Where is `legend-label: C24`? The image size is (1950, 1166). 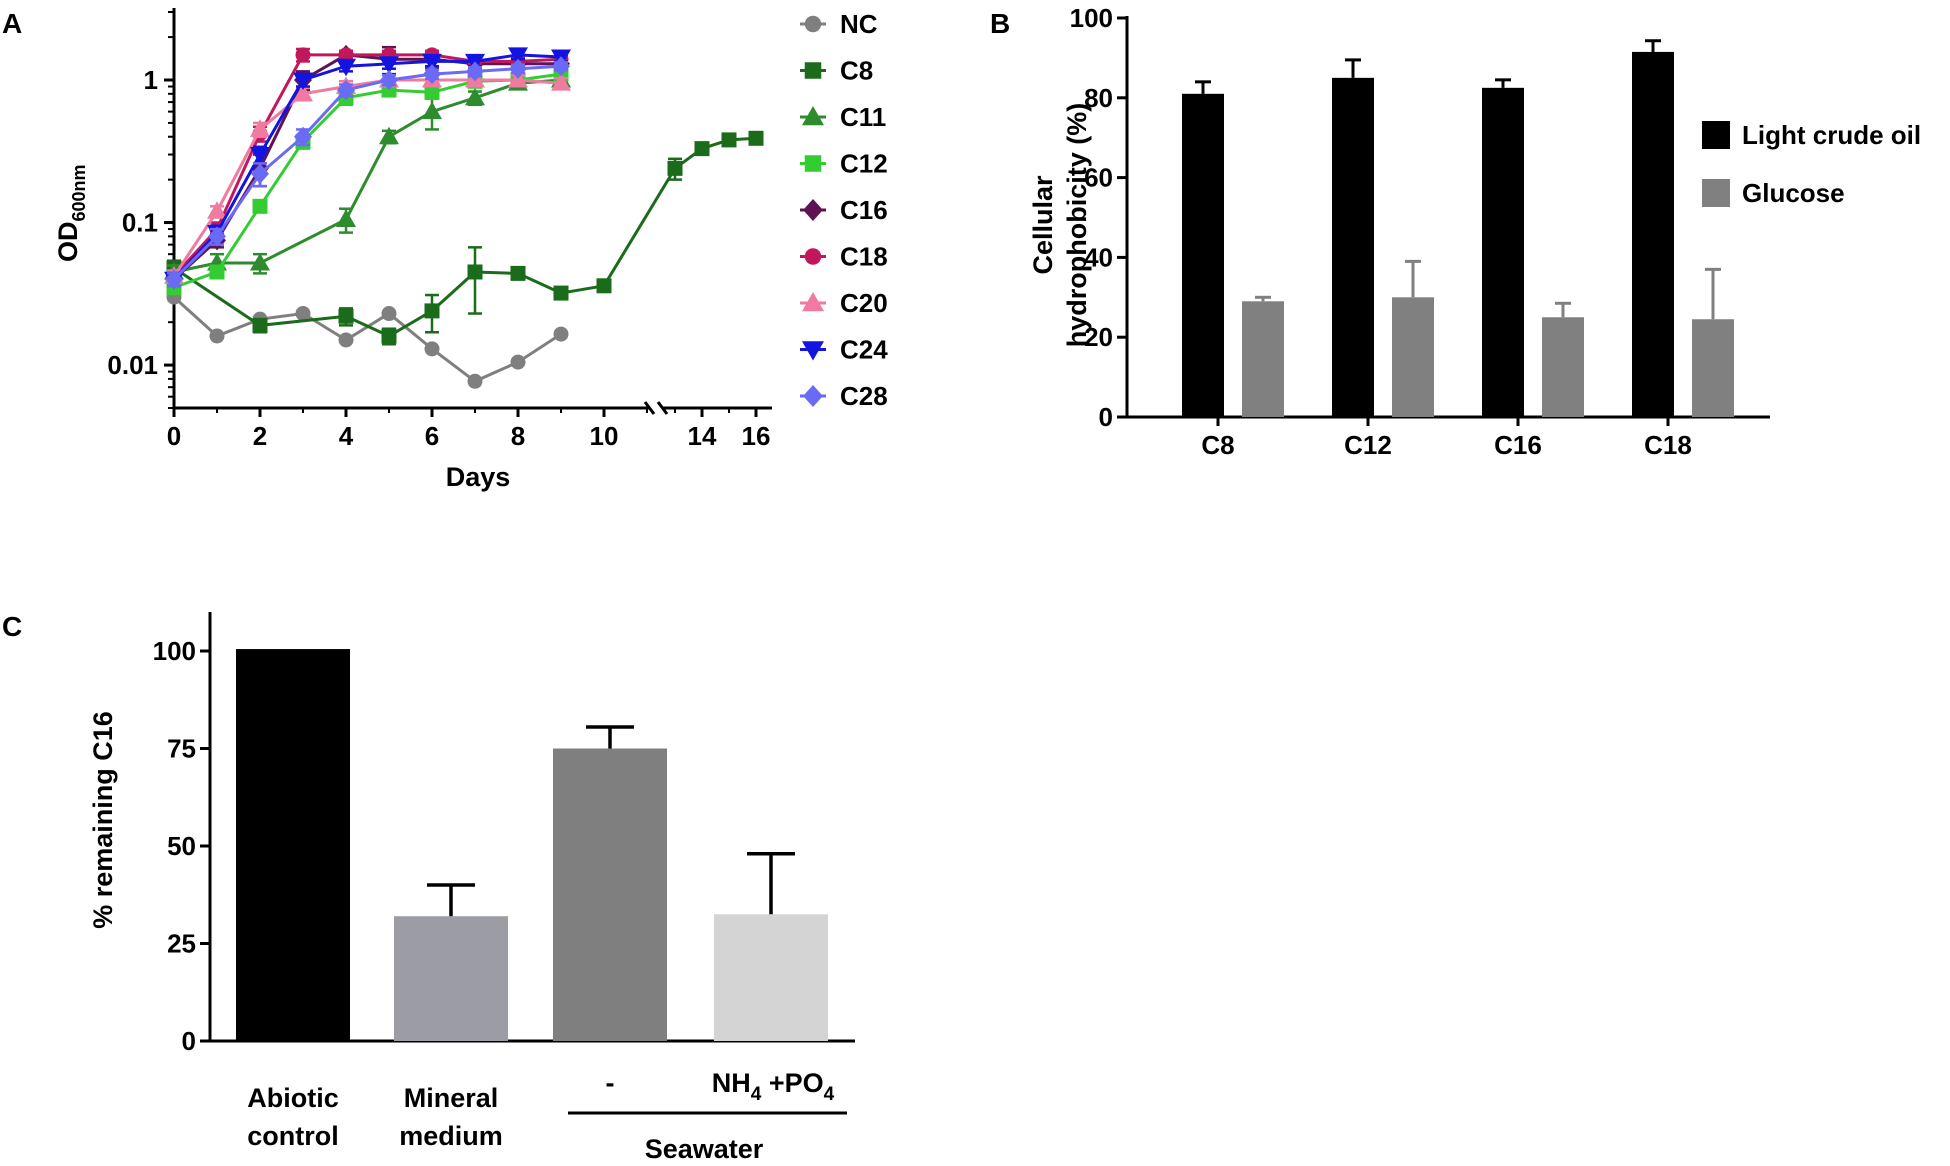
legend-label: C24 is located at coordinates (864, 350).